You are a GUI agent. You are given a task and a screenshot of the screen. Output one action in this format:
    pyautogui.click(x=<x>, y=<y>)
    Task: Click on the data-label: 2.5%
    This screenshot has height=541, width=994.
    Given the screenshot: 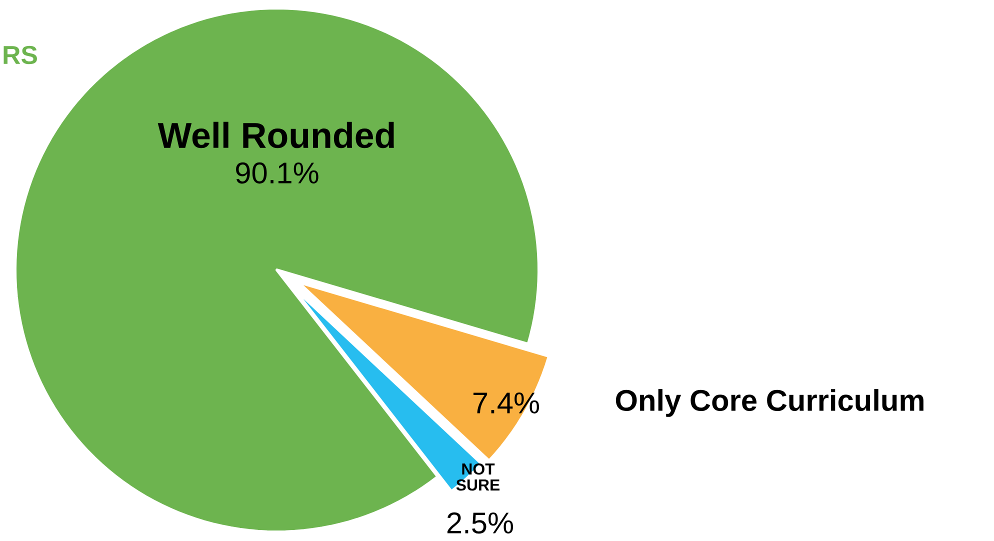 What is the action you would take?
    pyautogui.click(x=480, y=523)
    